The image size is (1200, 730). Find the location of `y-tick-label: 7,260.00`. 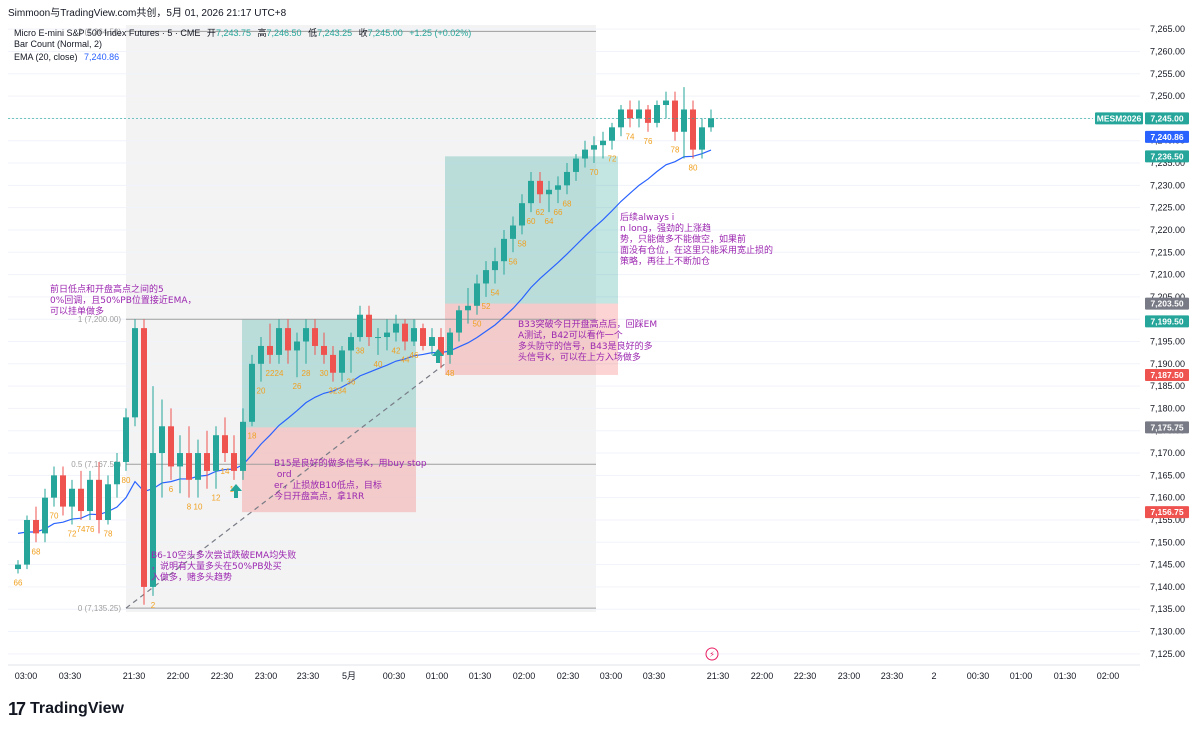

y-tick-label: 7,260.00 is located at coordinates (1167, 51).